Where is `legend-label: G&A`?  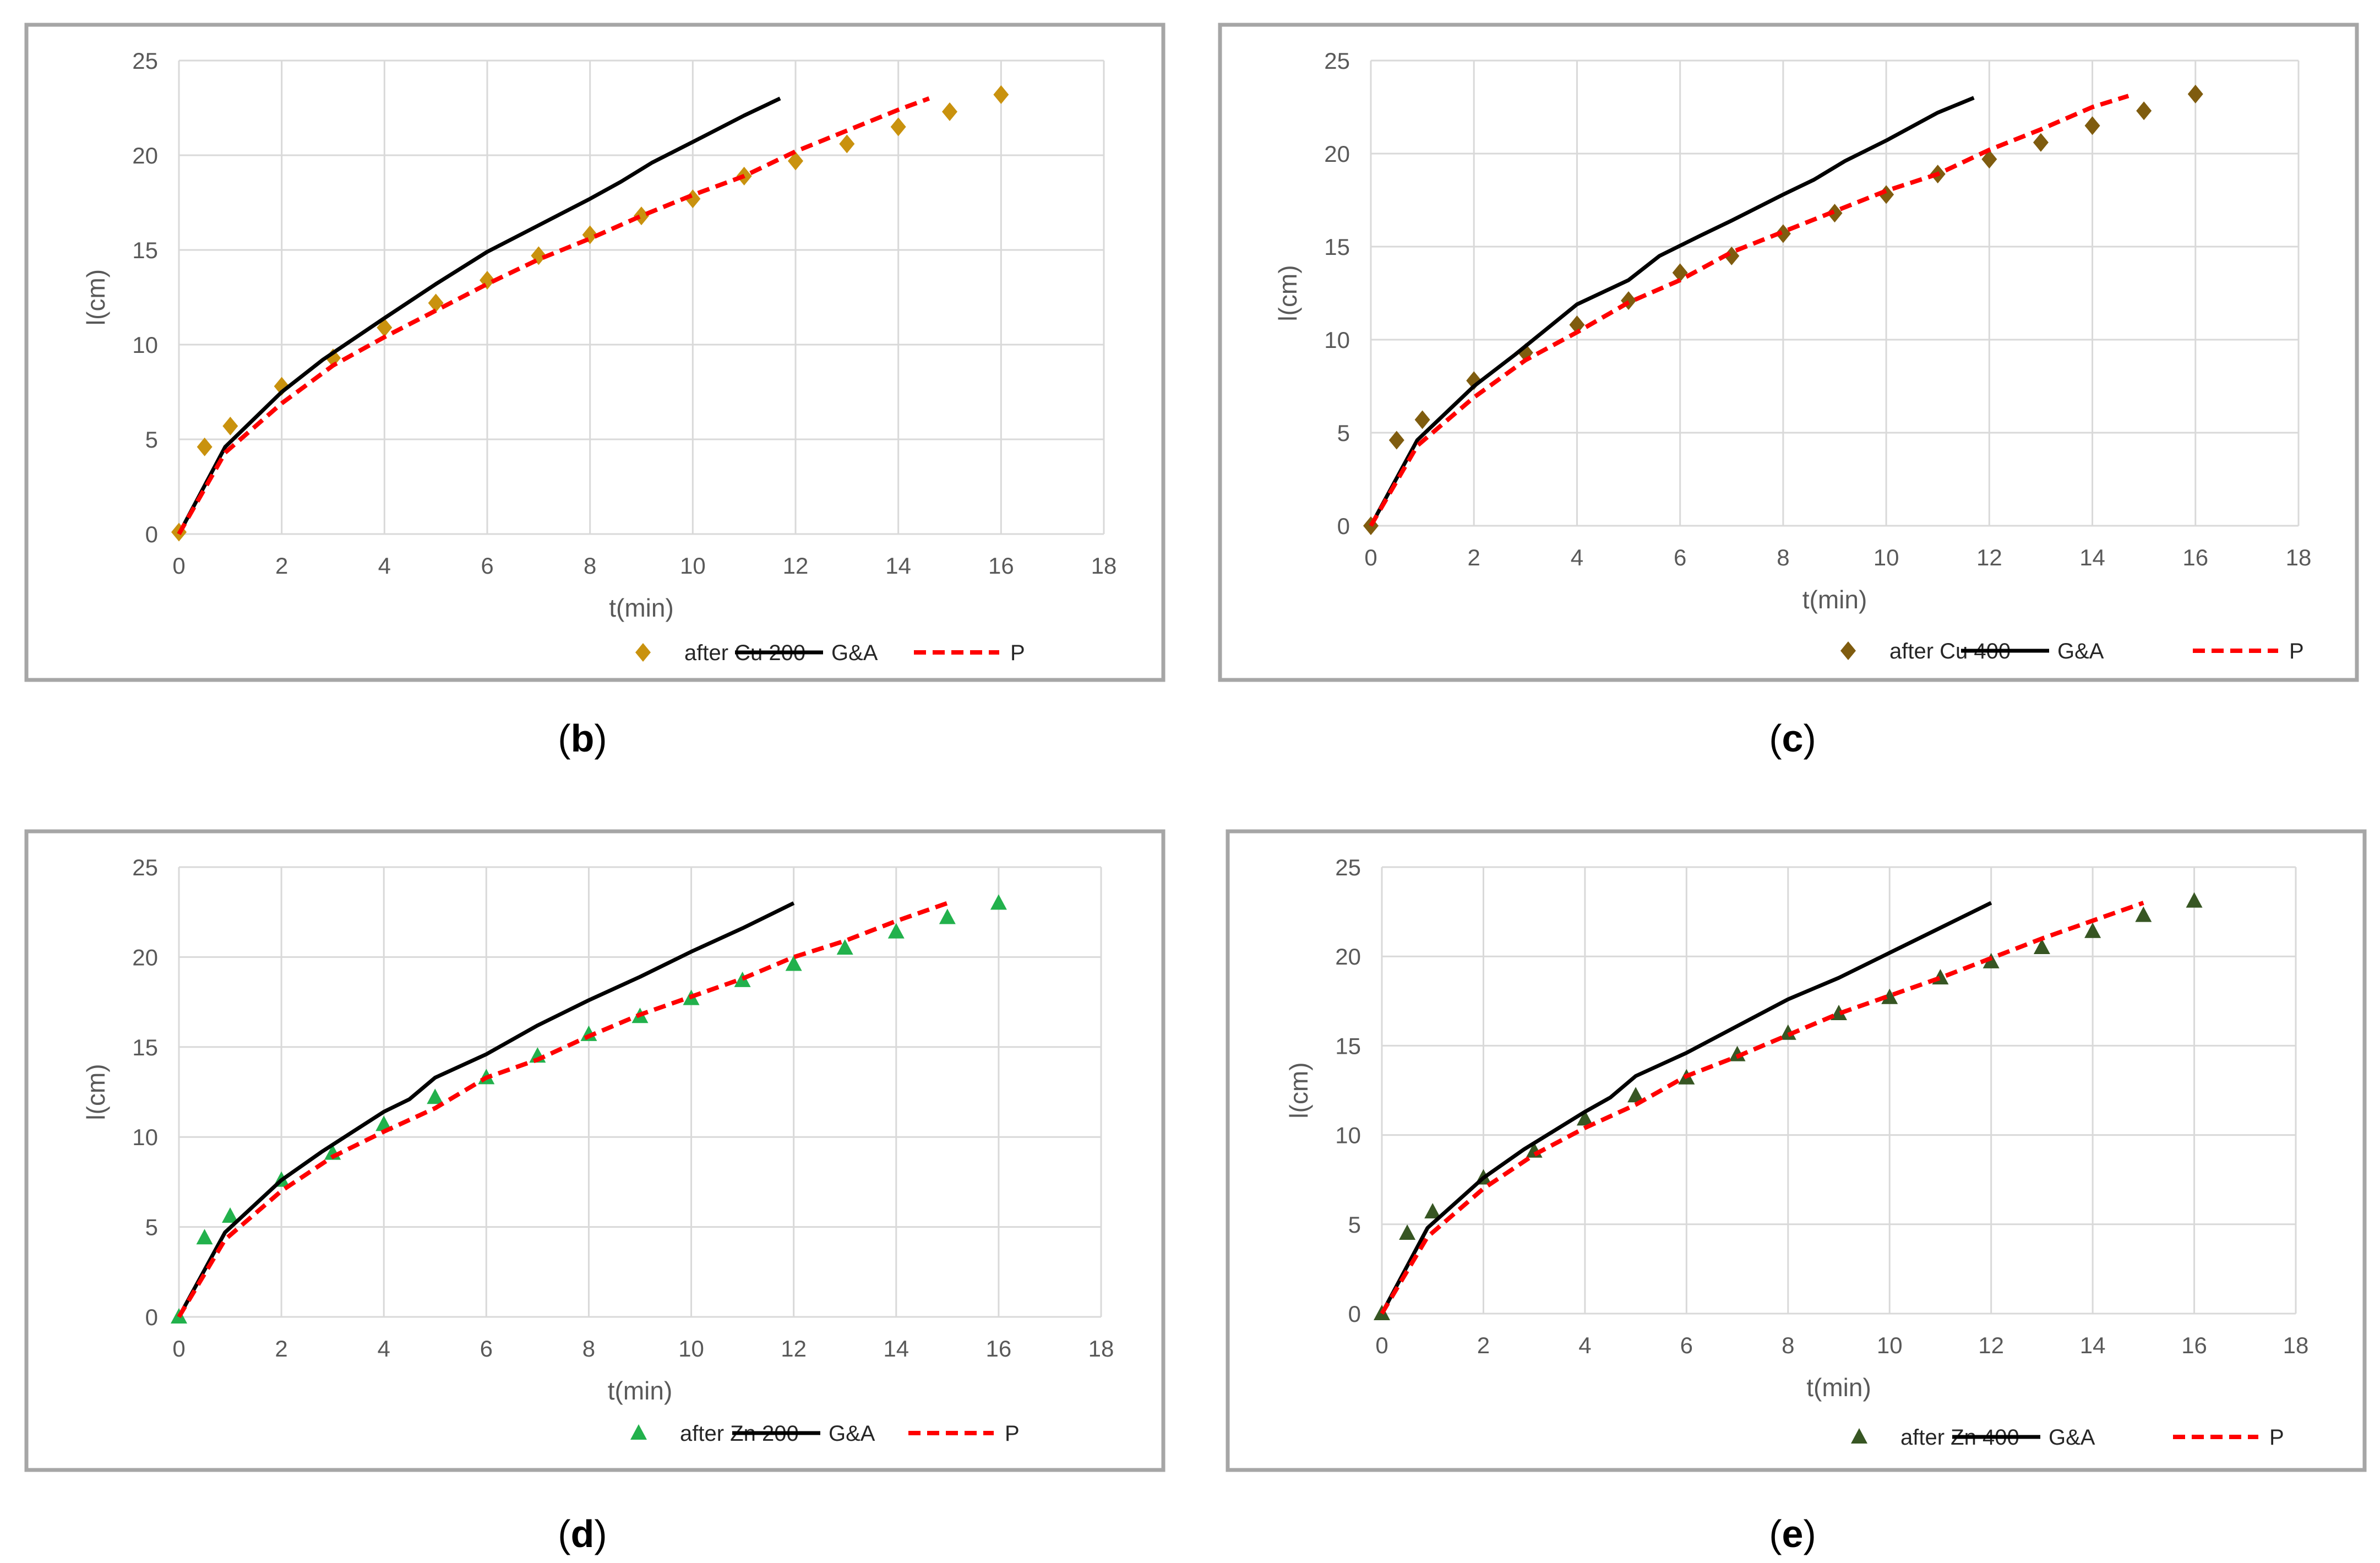 legend-label: G&A is located at coordinates (852, 1434).